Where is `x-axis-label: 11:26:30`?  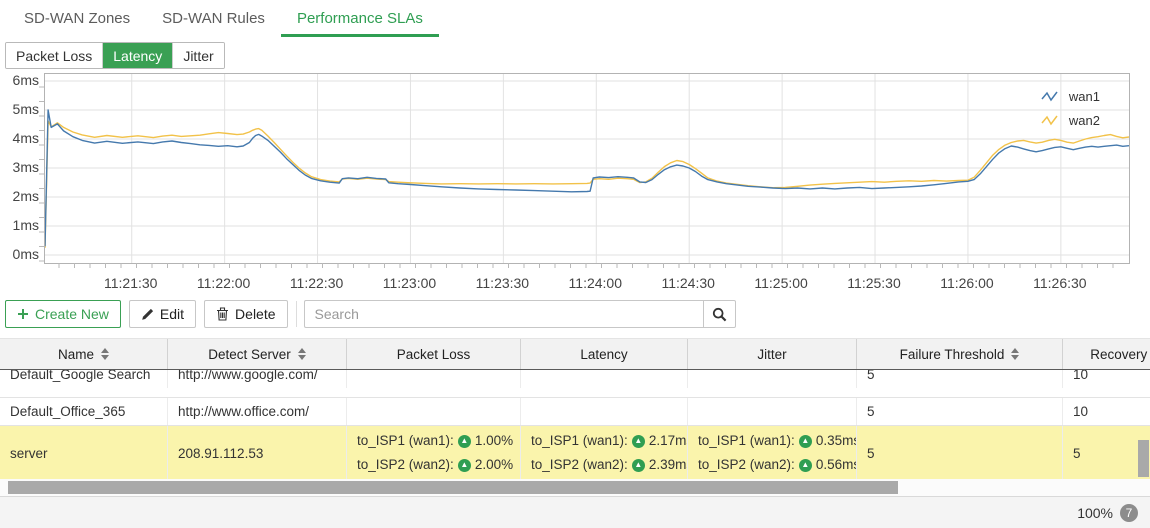
x-axis-label: 11:26:30 is located at coordinates (1060, 283).